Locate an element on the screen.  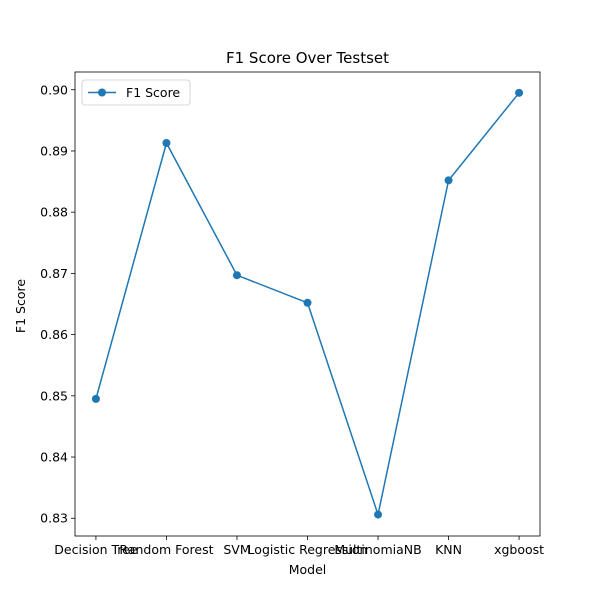
x-tick-label: KNN is located at coordinates (448, 549).